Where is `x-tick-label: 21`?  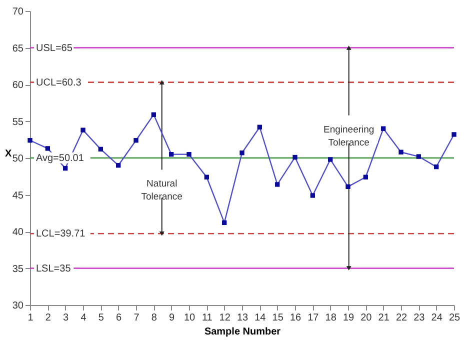
x-tick-label: 21 is located at coordinates (384, 318).